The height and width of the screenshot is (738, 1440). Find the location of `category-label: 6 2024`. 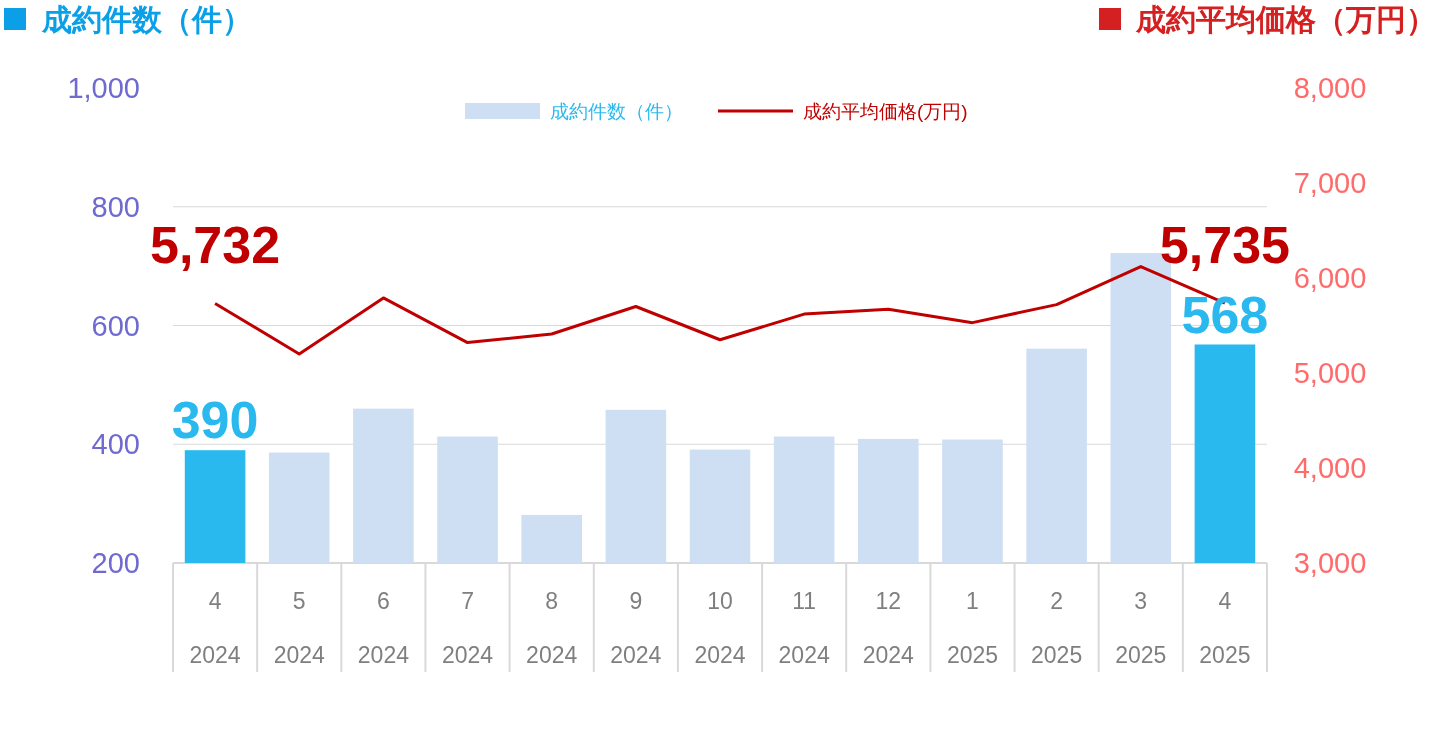

category-label: 6 2024 is located at coordinates (383, 628).